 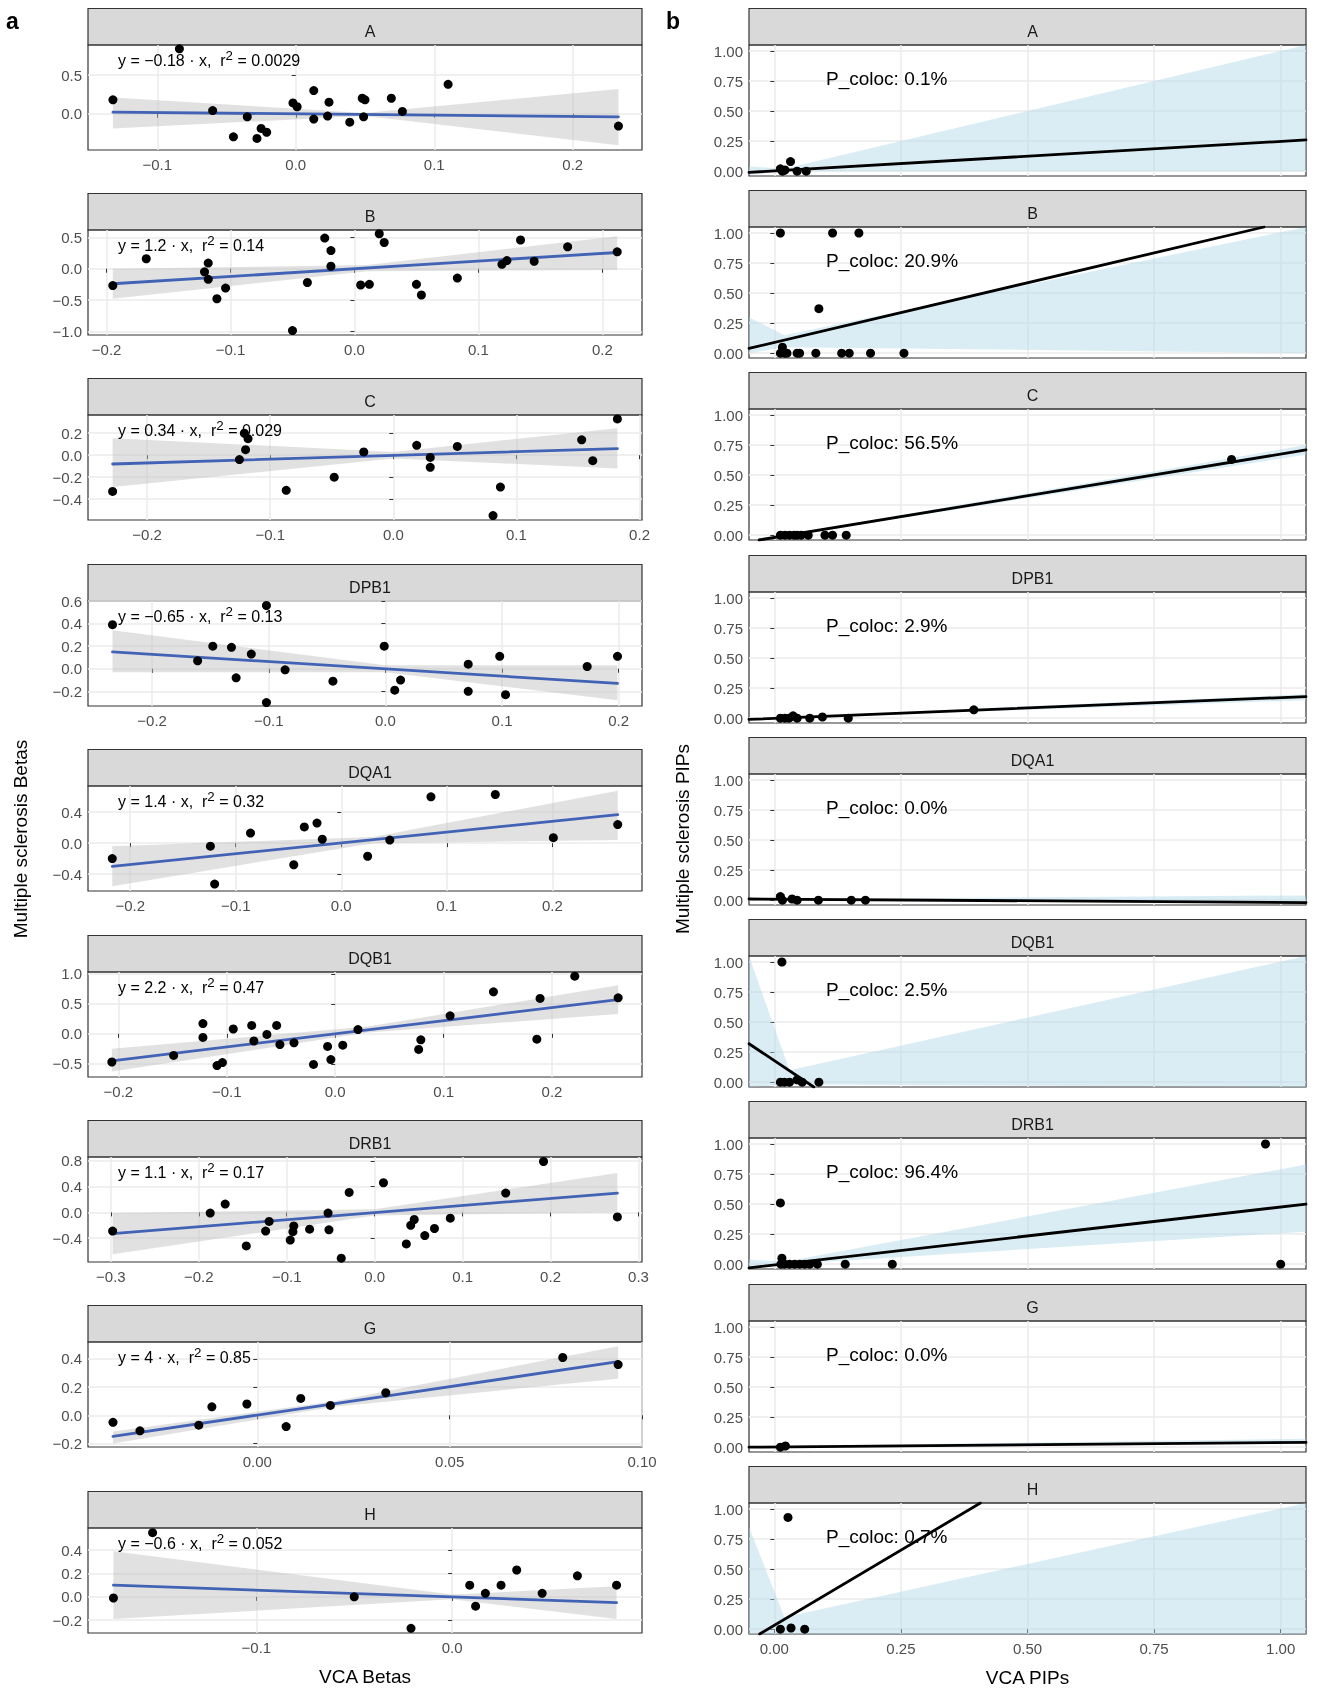 I want to click on x-tick-label: 0.00, so click(x=774, y=1648).